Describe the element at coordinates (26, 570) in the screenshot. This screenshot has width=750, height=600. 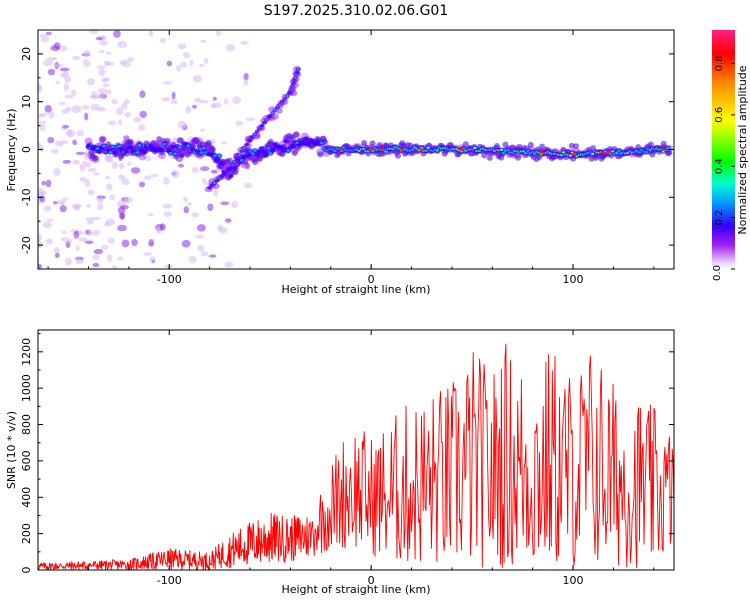
I see `snr-ytick-label: 0` at that location.